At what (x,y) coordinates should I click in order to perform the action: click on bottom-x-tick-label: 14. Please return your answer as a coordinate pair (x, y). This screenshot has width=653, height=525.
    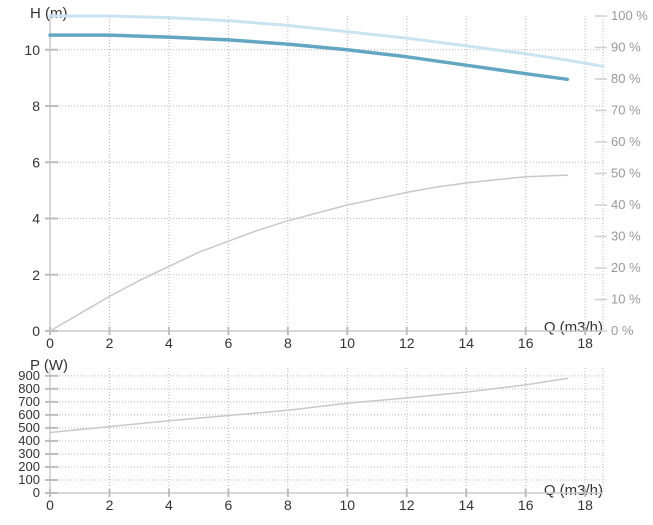
    Looking at the image, I should click on (466, 505).